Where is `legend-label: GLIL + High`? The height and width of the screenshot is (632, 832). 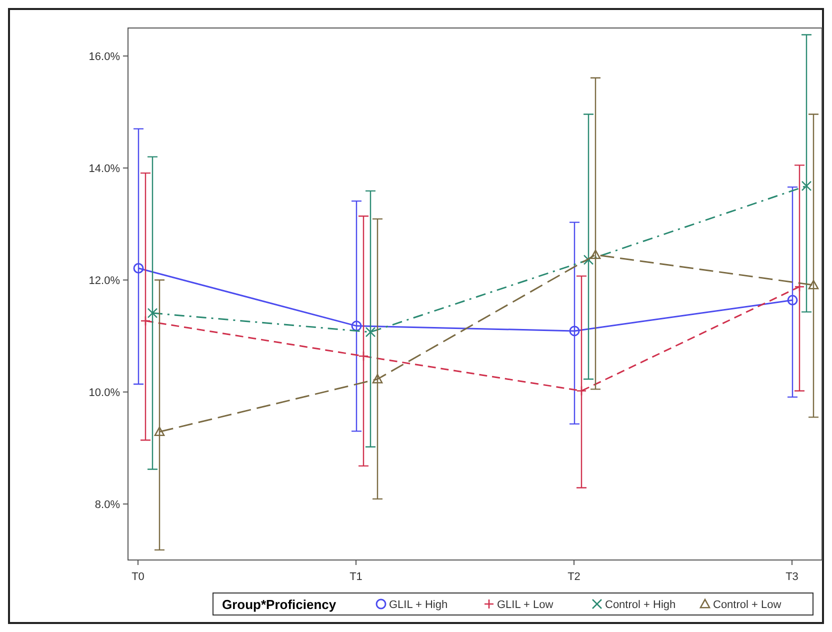
legend-label: GLIL + High is located at coordinates (418, 605).